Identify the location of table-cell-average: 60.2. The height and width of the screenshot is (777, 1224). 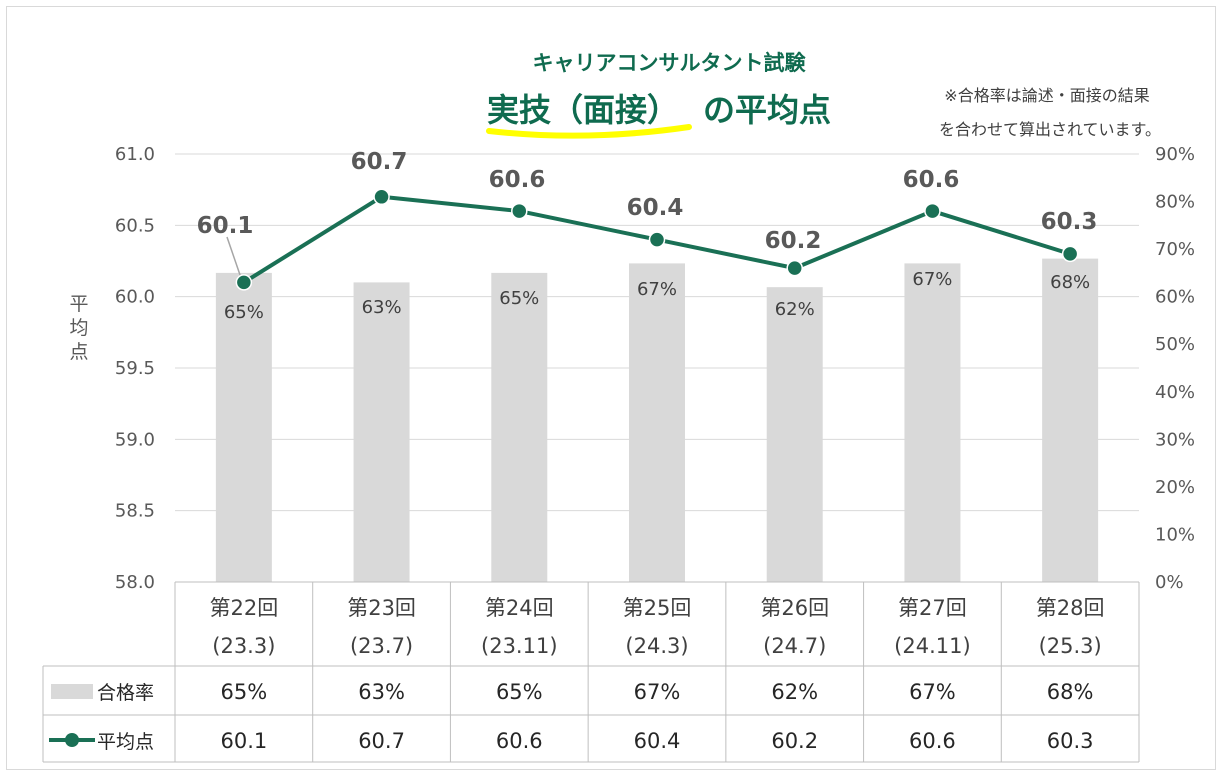
(794, 741).